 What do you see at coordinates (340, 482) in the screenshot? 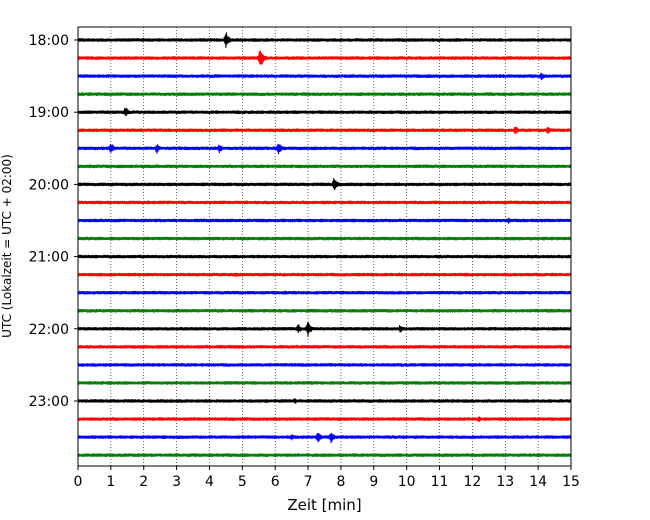
I see `x-tick-label: 8` at bounding box center [340, 482].